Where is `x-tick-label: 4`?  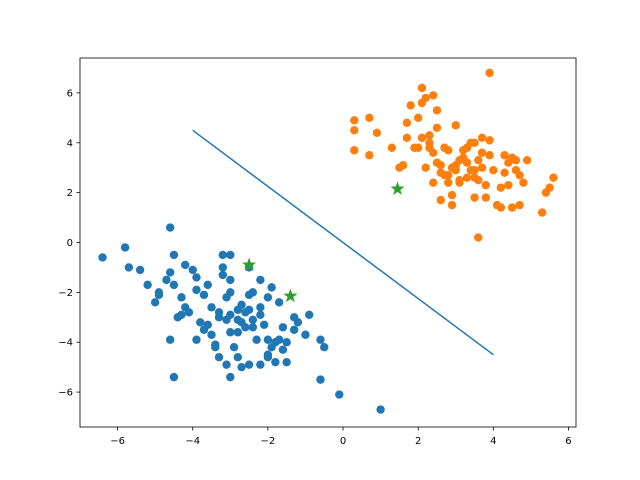
x-tick-label: 4 is located at coordinates (493, 441).